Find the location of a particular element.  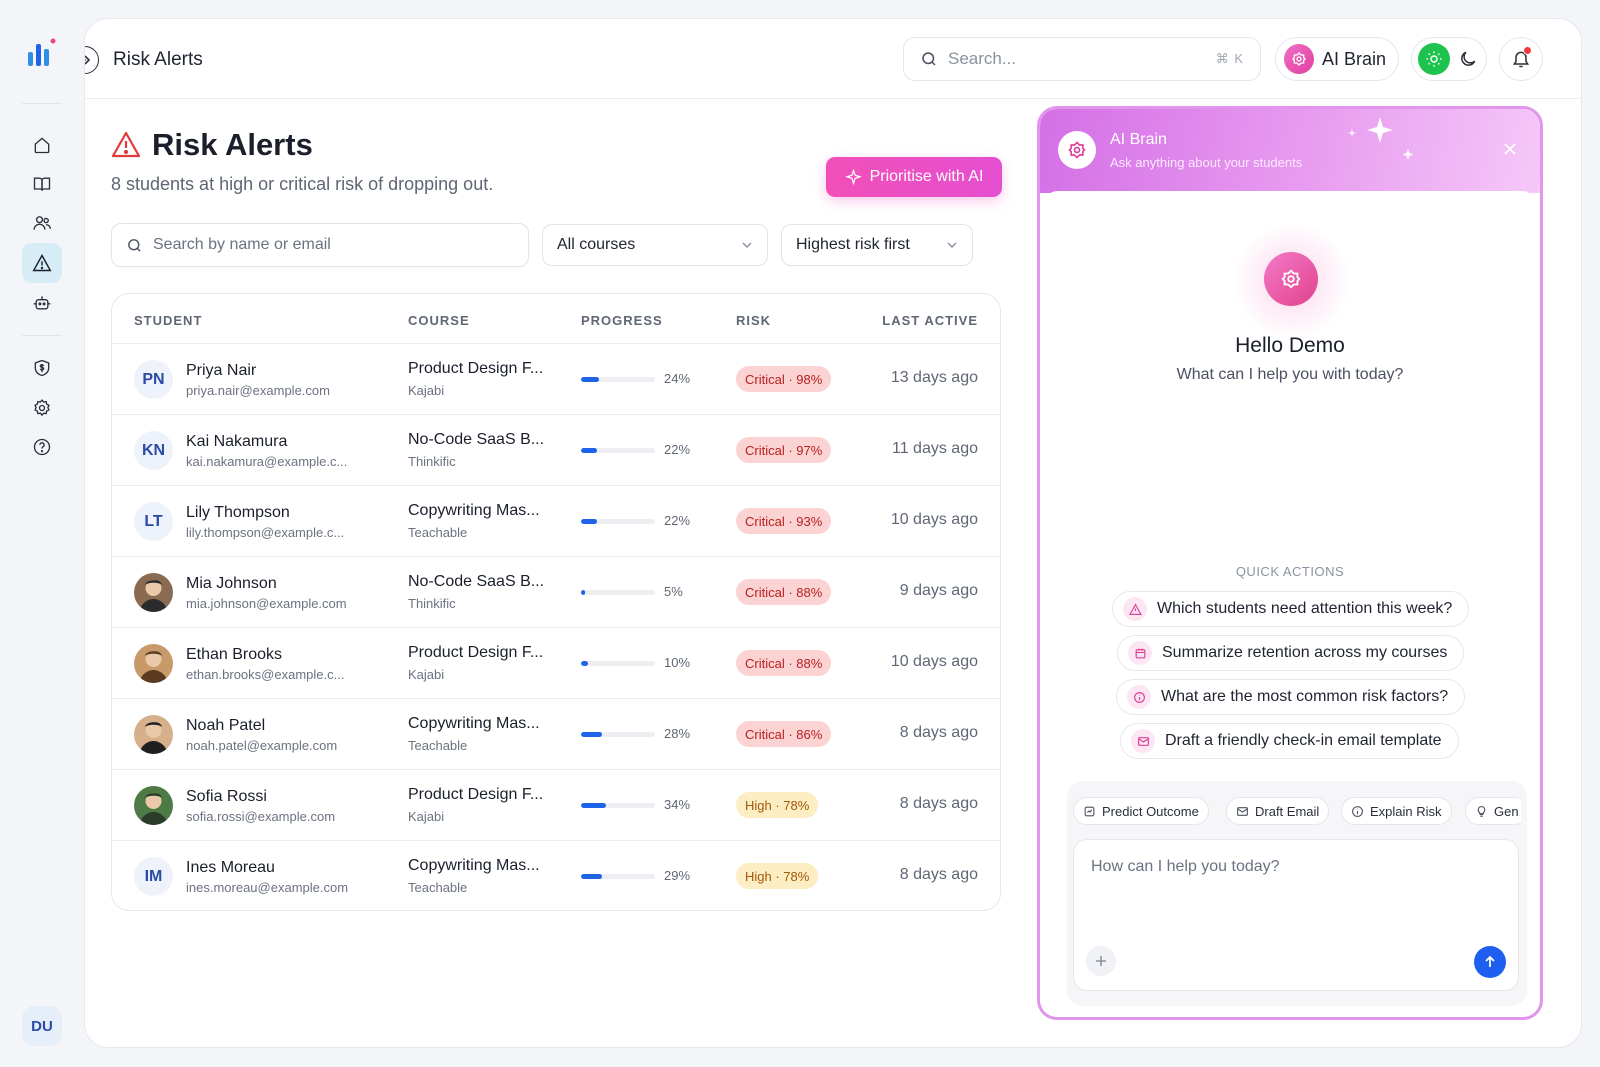

calendar-icon is located at coordinates (1140, 653).